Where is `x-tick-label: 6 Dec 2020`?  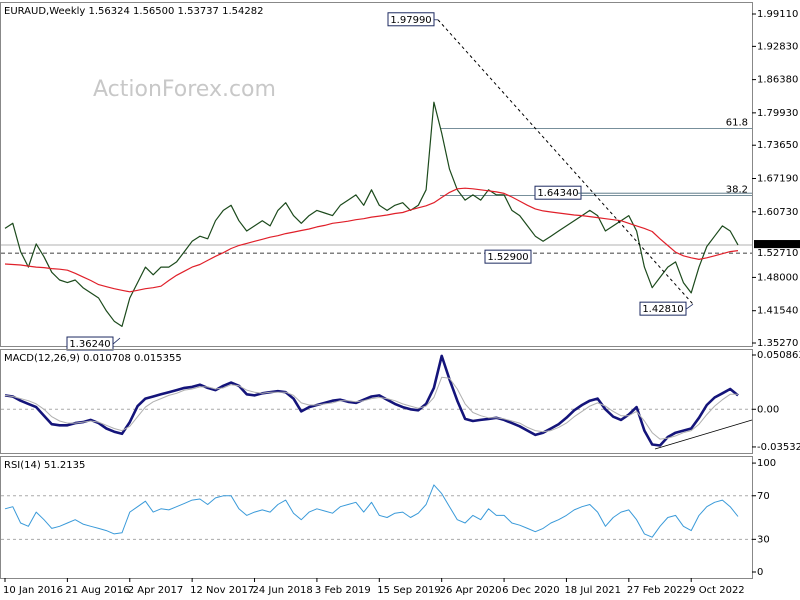
x-tick-label: 6 Dec 2020 is located at coordinates (531, 590).